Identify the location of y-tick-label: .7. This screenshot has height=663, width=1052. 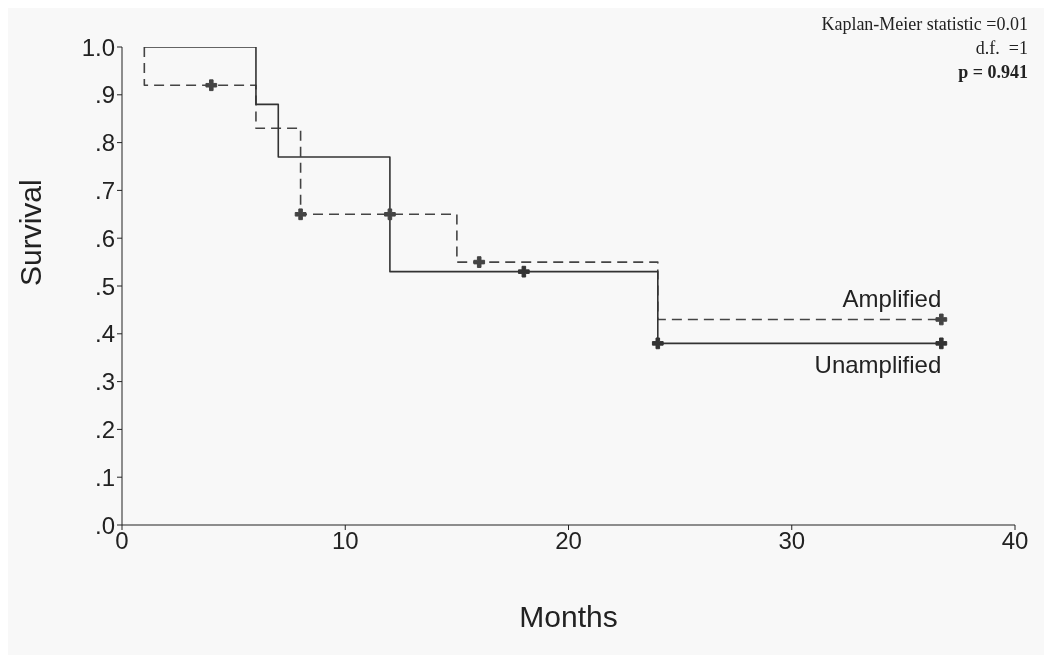
(104, 190).